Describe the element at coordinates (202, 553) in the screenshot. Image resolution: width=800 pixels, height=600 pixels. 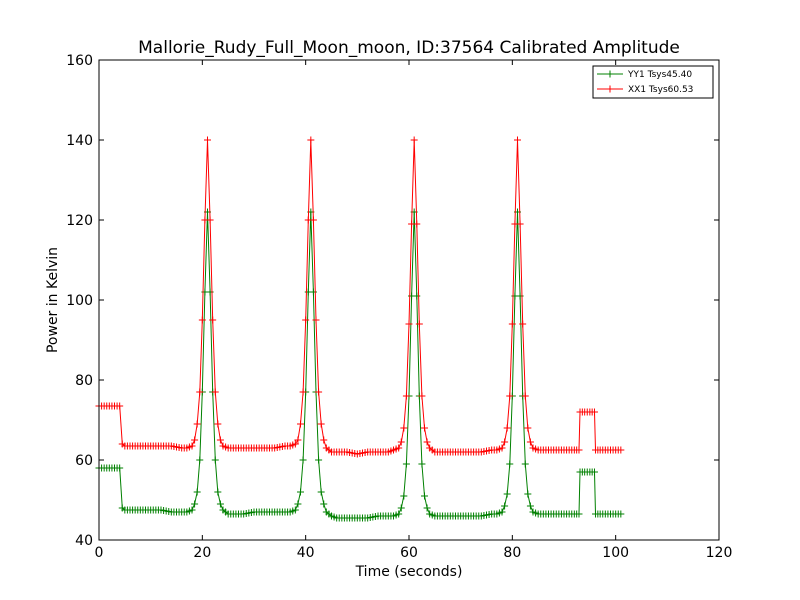
I see `x-tick-label: 20` at that location.